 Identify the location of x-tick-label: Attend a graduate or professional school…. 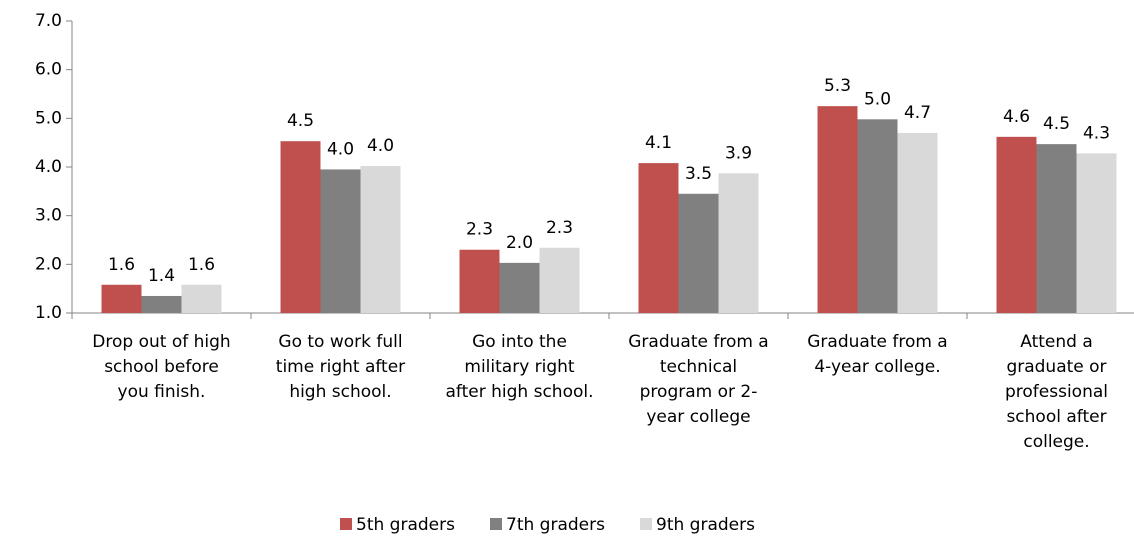
(1056, 392).